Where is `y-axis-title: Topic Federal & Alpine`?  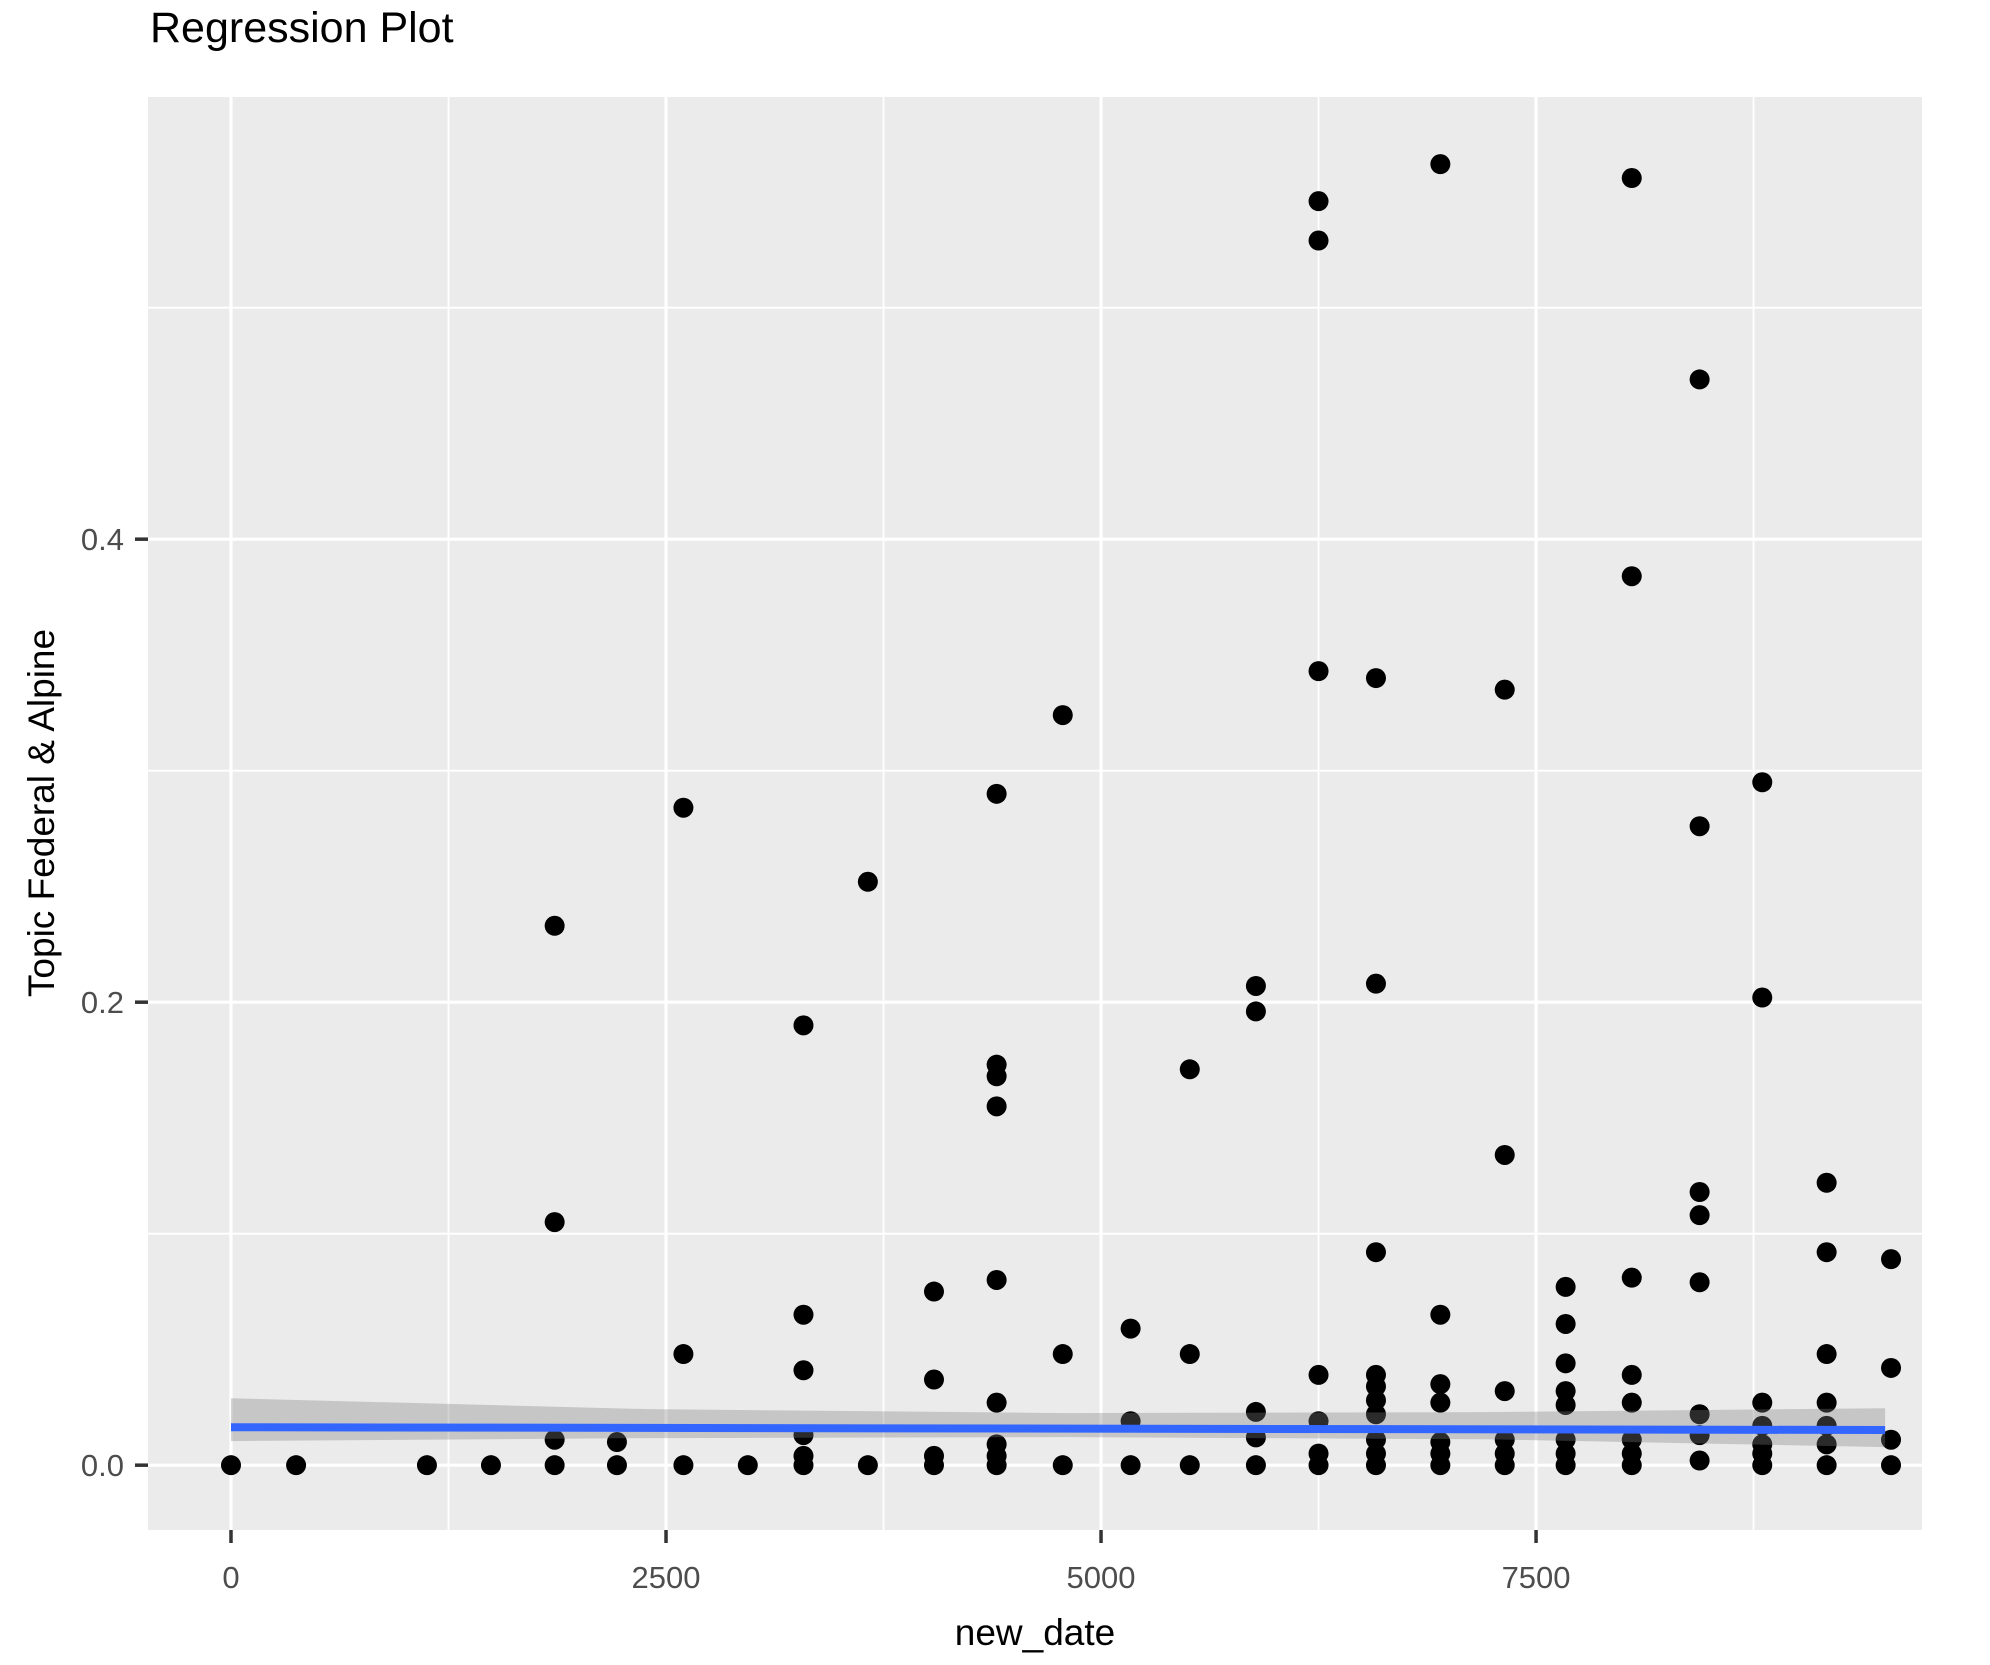 y-axis-title: Topic Federal & Alpine is located at coordinates (41, 813).